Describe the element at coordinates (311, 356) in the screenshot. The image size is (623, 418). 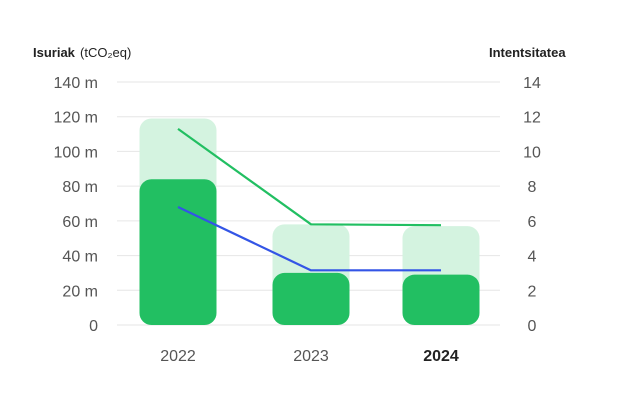
I see `category-label: 2023` at that location.